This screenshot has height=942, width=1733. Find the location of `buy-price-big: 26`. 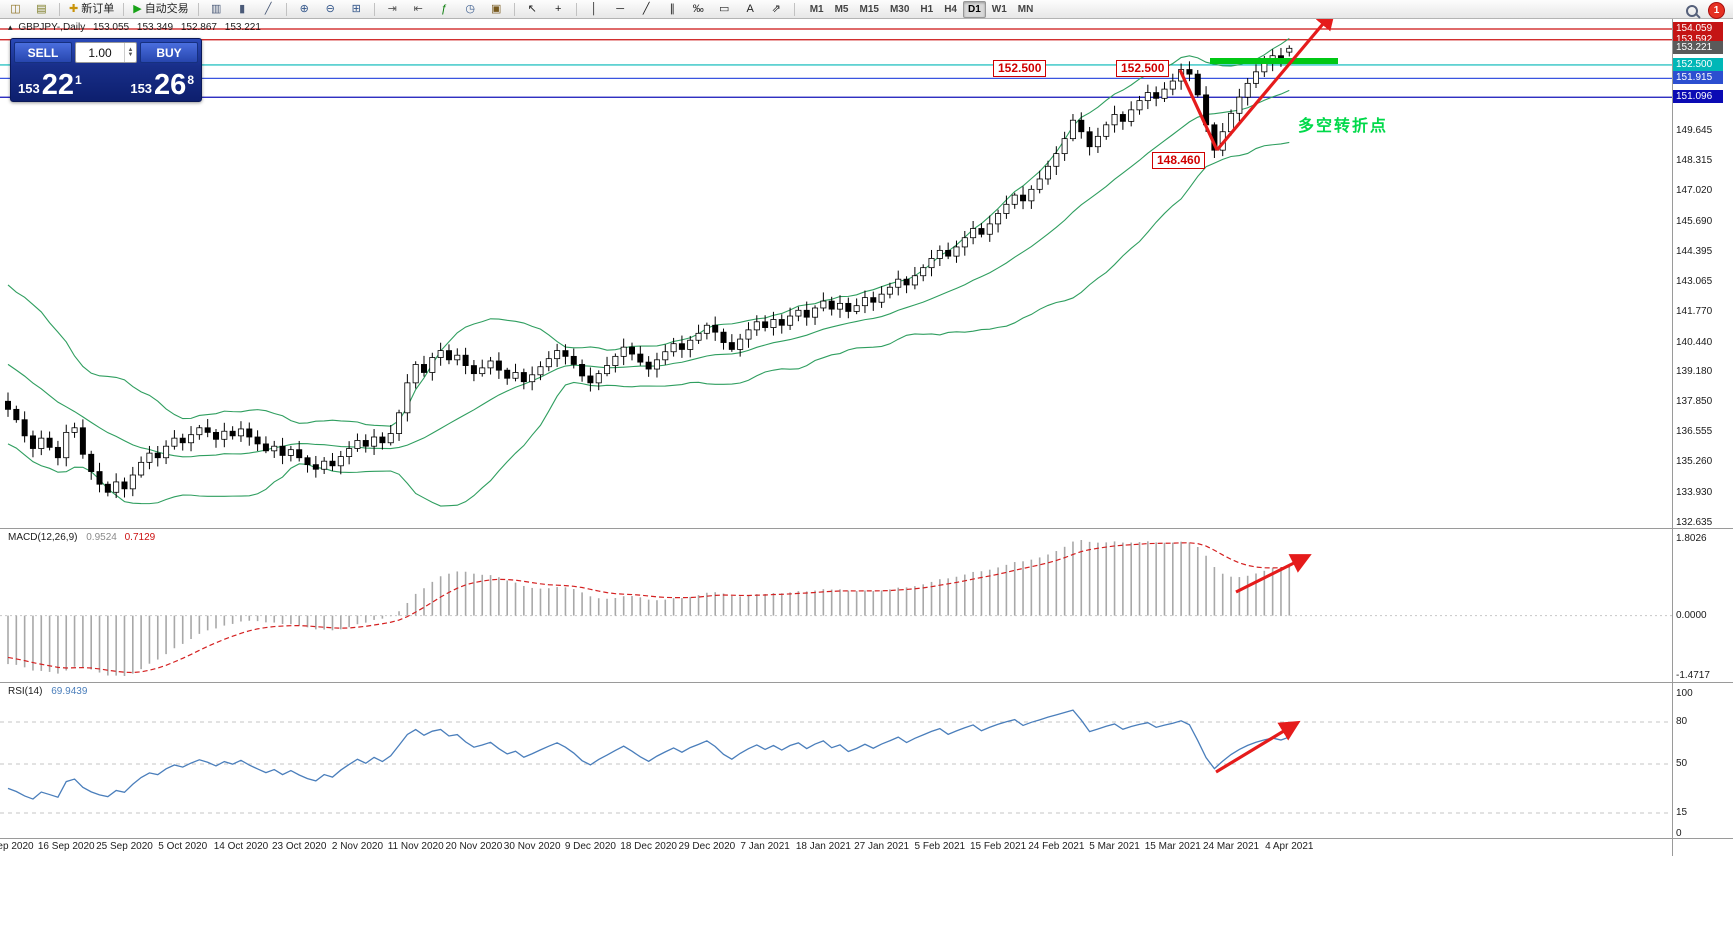

buy-price-big: 26 is located at coordinates (170, 85).